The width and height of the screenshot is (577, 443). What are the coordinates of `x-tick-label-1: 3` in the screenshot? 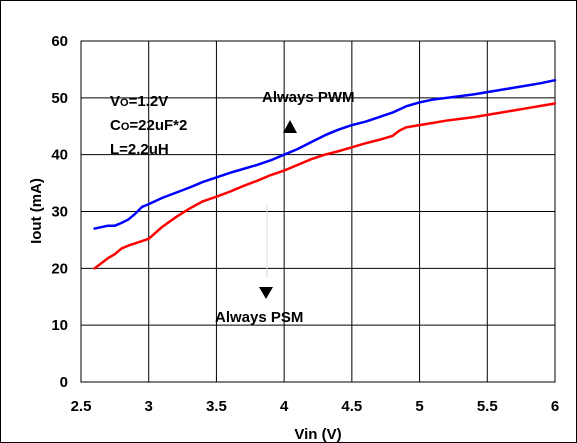 It's located at (149, 406).